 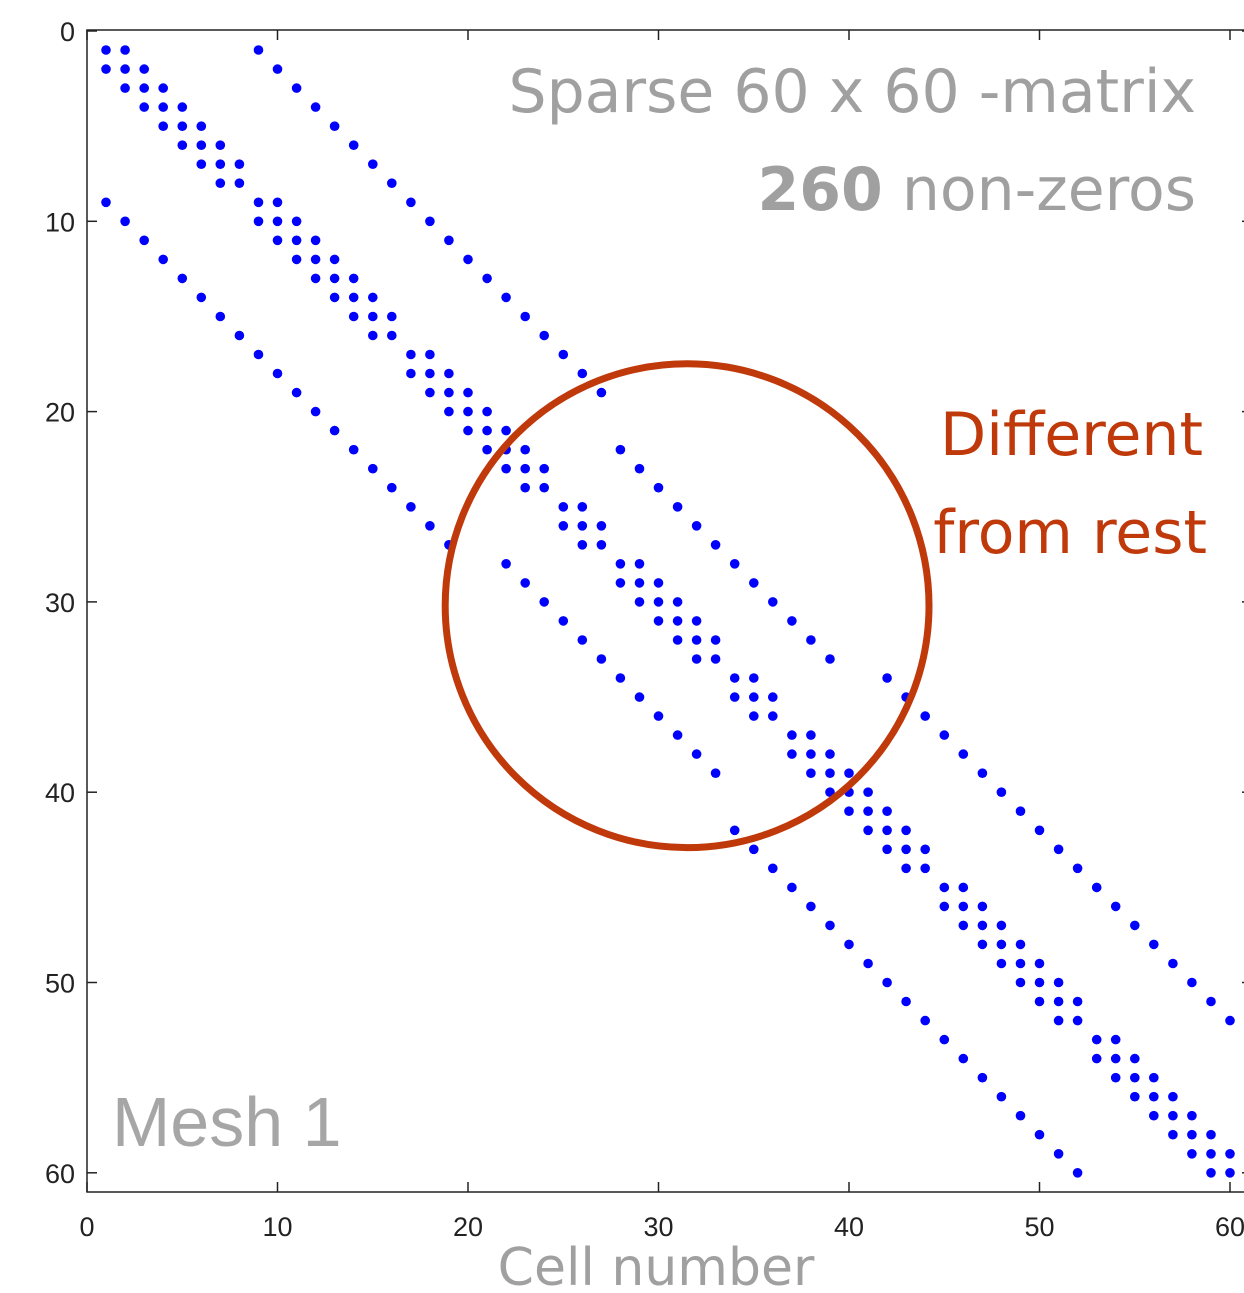 What do you see at coordinates (60, 603) in the screenshot?
I see `y-tick-label: 30` at bounding box center [60, 603].